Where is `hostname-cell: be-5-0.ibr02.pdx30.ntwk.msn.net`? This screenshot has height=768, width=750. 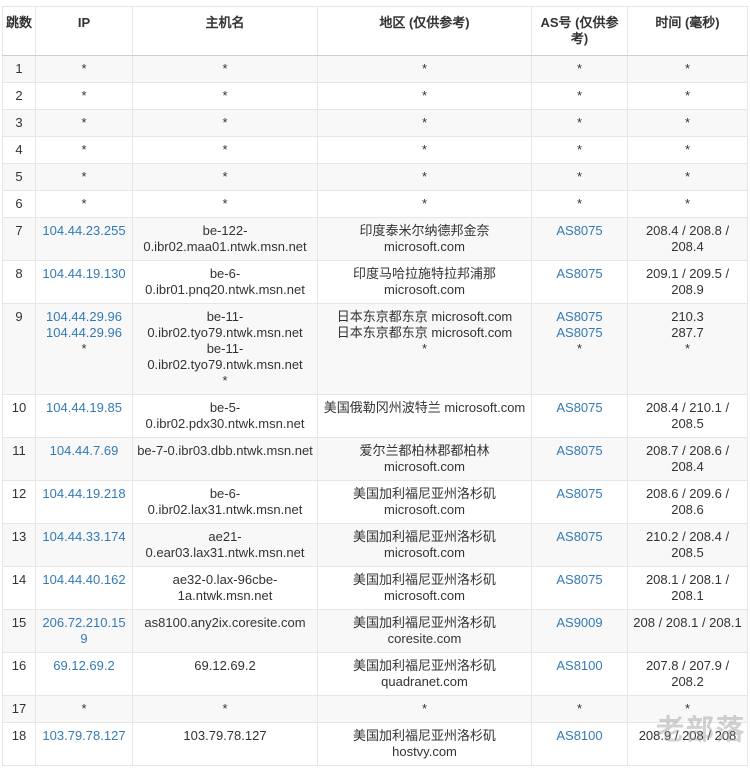
hostname-cell: be-5-0.ibr02.pdx30.ntwk.msn.net is located at coordinates (225, 416).